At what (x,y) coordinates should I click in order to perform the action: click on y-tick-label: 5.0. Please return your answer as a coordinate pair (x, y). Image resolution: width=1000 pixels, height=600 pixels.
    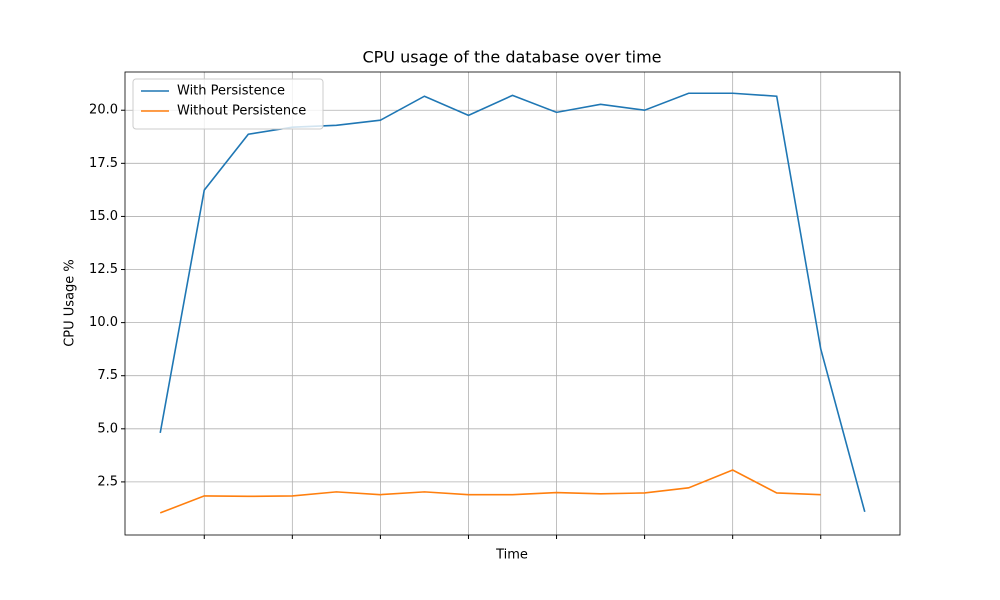
    Looking at the image, I should click on (107, 428).